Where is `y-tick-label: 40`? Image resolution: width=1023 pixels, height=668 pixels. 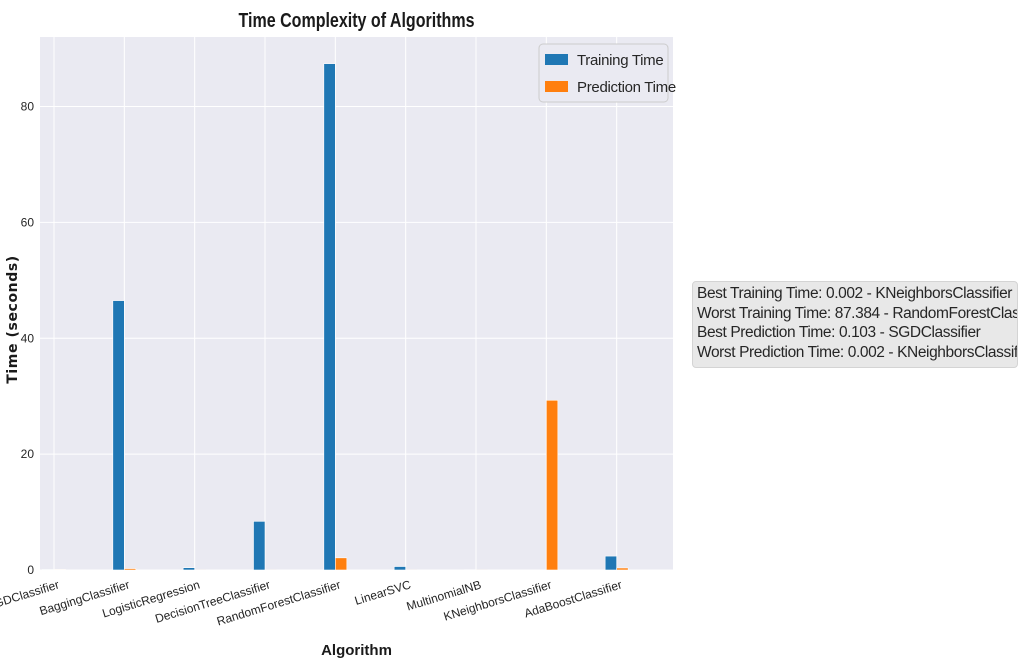
y-tick-label: 40 is located at coordinates (28, 338).